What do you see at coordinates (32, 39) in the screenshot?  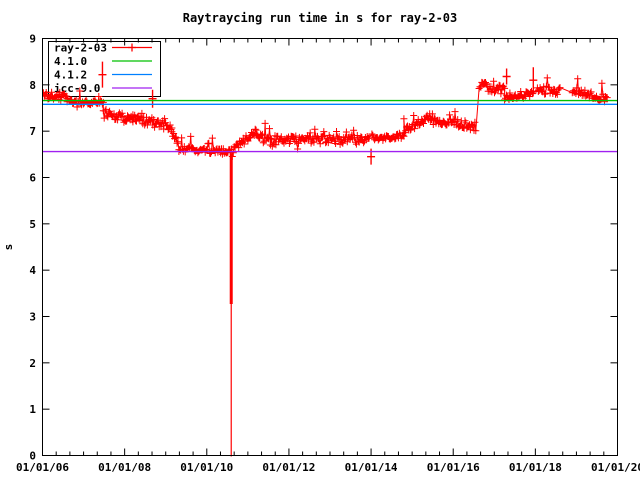 I see `y-tick-label: 9` at bounding box center [32, 39].